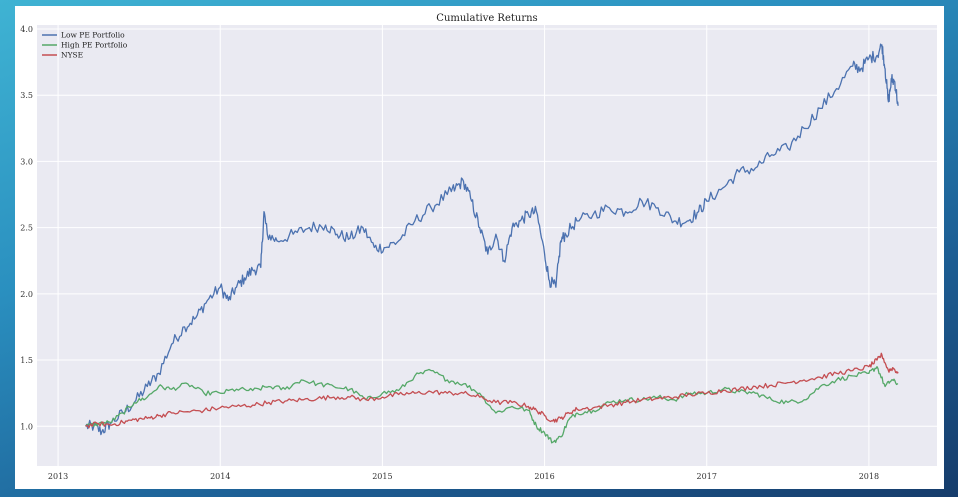  I want to click on legend-label: High PE Portfolio, so click(94, 45).